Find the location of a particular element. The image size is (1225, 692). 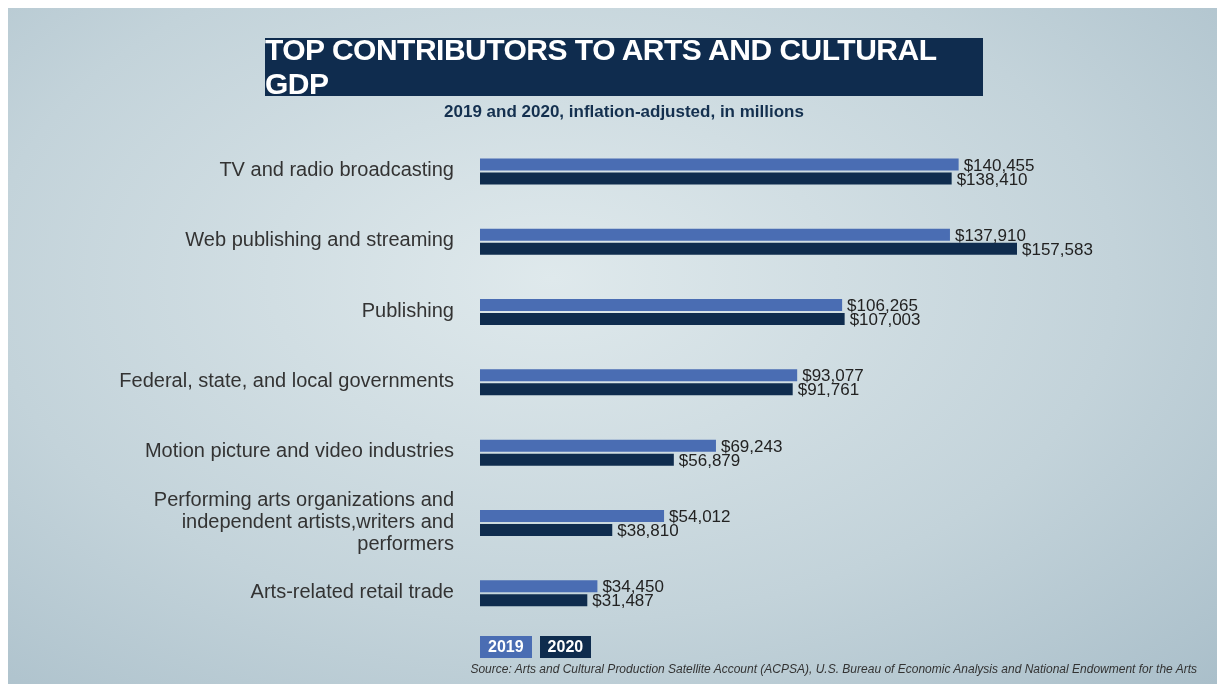

y-tick-label: Motion picture and video industries is located at coordinates (299, 450).